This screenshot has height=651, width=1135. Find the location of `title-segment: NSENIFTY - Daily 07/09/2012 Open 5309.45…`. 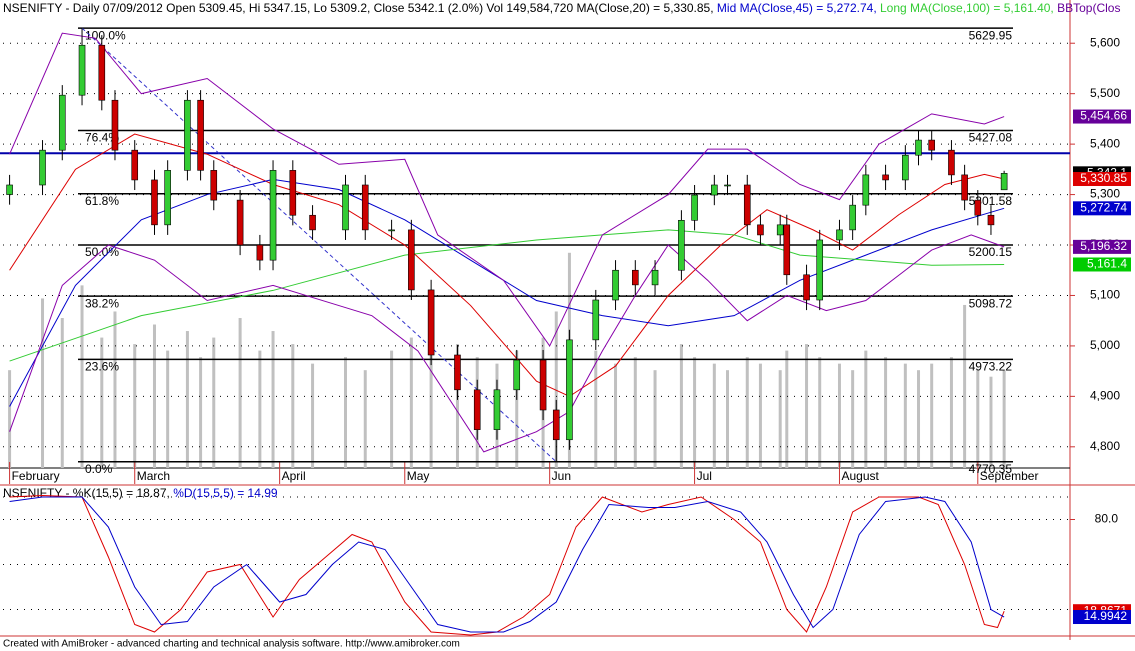

title-segment: NSENIFTY - Daily 07/09/2012 Open 5309.45… is located at coordinates (360, 8).